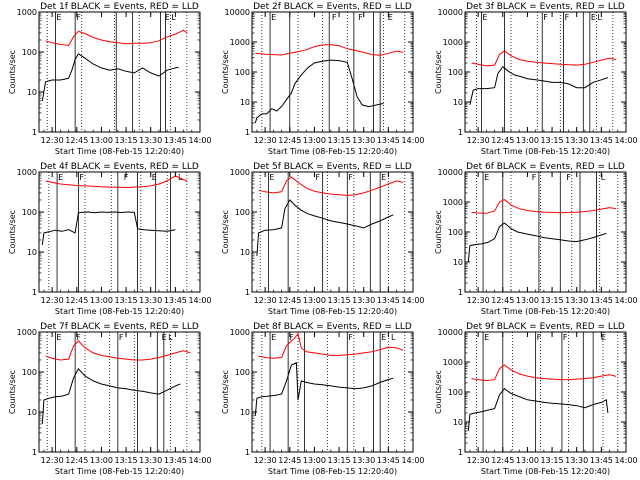 Image resolution: width=640 pixels, height=480 pixels. Describe the element at coordinates (332, 7) in the screenshot. I see `chart-title: Det 2f BLACK = Events, RED = LLD` at that location.